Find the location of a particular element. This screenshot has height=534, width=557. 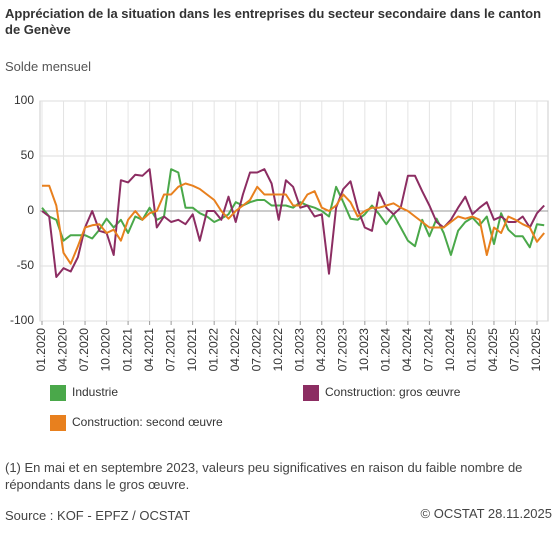

x-tick-label: 01.2022 is located at coordinates (213, 350).